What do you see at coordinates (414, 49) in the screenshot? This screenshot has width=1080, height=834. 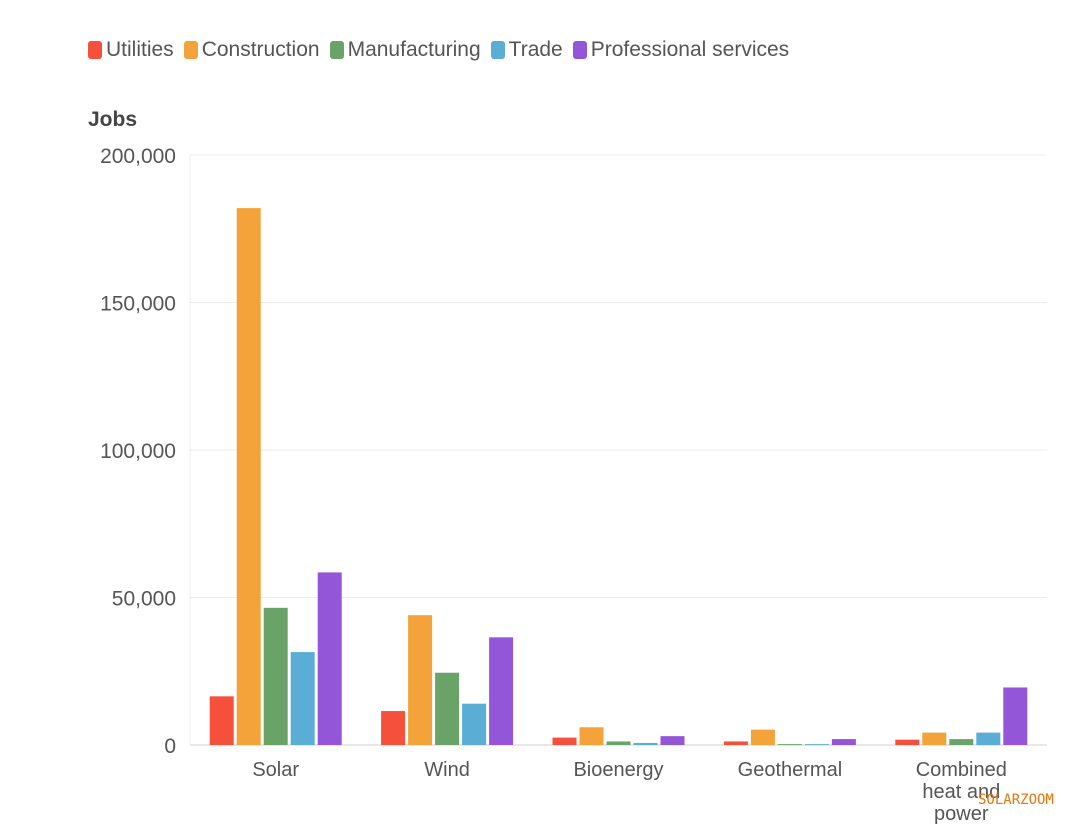 I see `legend-label: Manufacturing` at bounding box center [414, 49].